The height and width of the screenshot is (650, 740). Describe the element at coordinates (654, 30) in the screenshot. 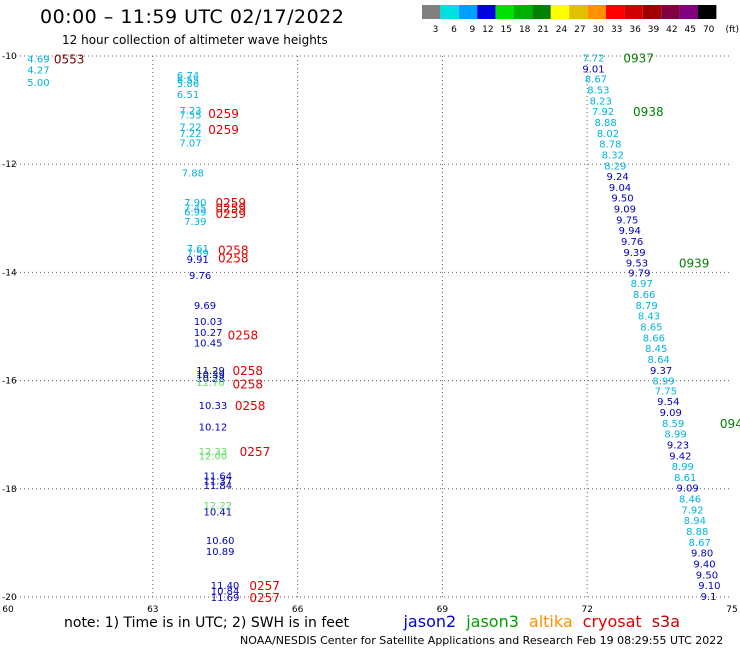

I see `legend-label-39: 39` at that location.